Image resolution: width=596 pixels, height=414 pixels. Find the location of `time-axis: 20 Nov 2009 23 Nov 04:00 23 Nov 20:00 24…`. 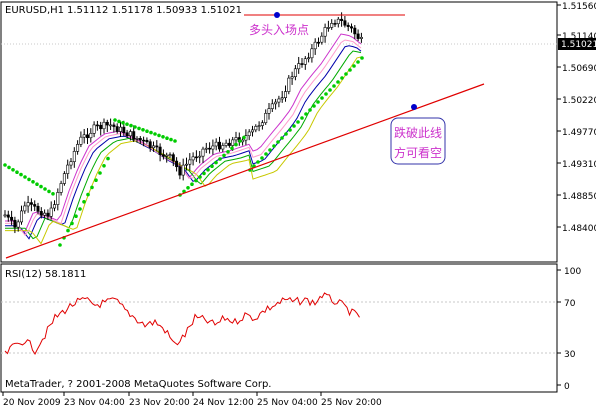

time-axis: 20 Nov 2009 23 Nov 04:00 23 Nov 20:00 24… is located at coordinates (192, 400).